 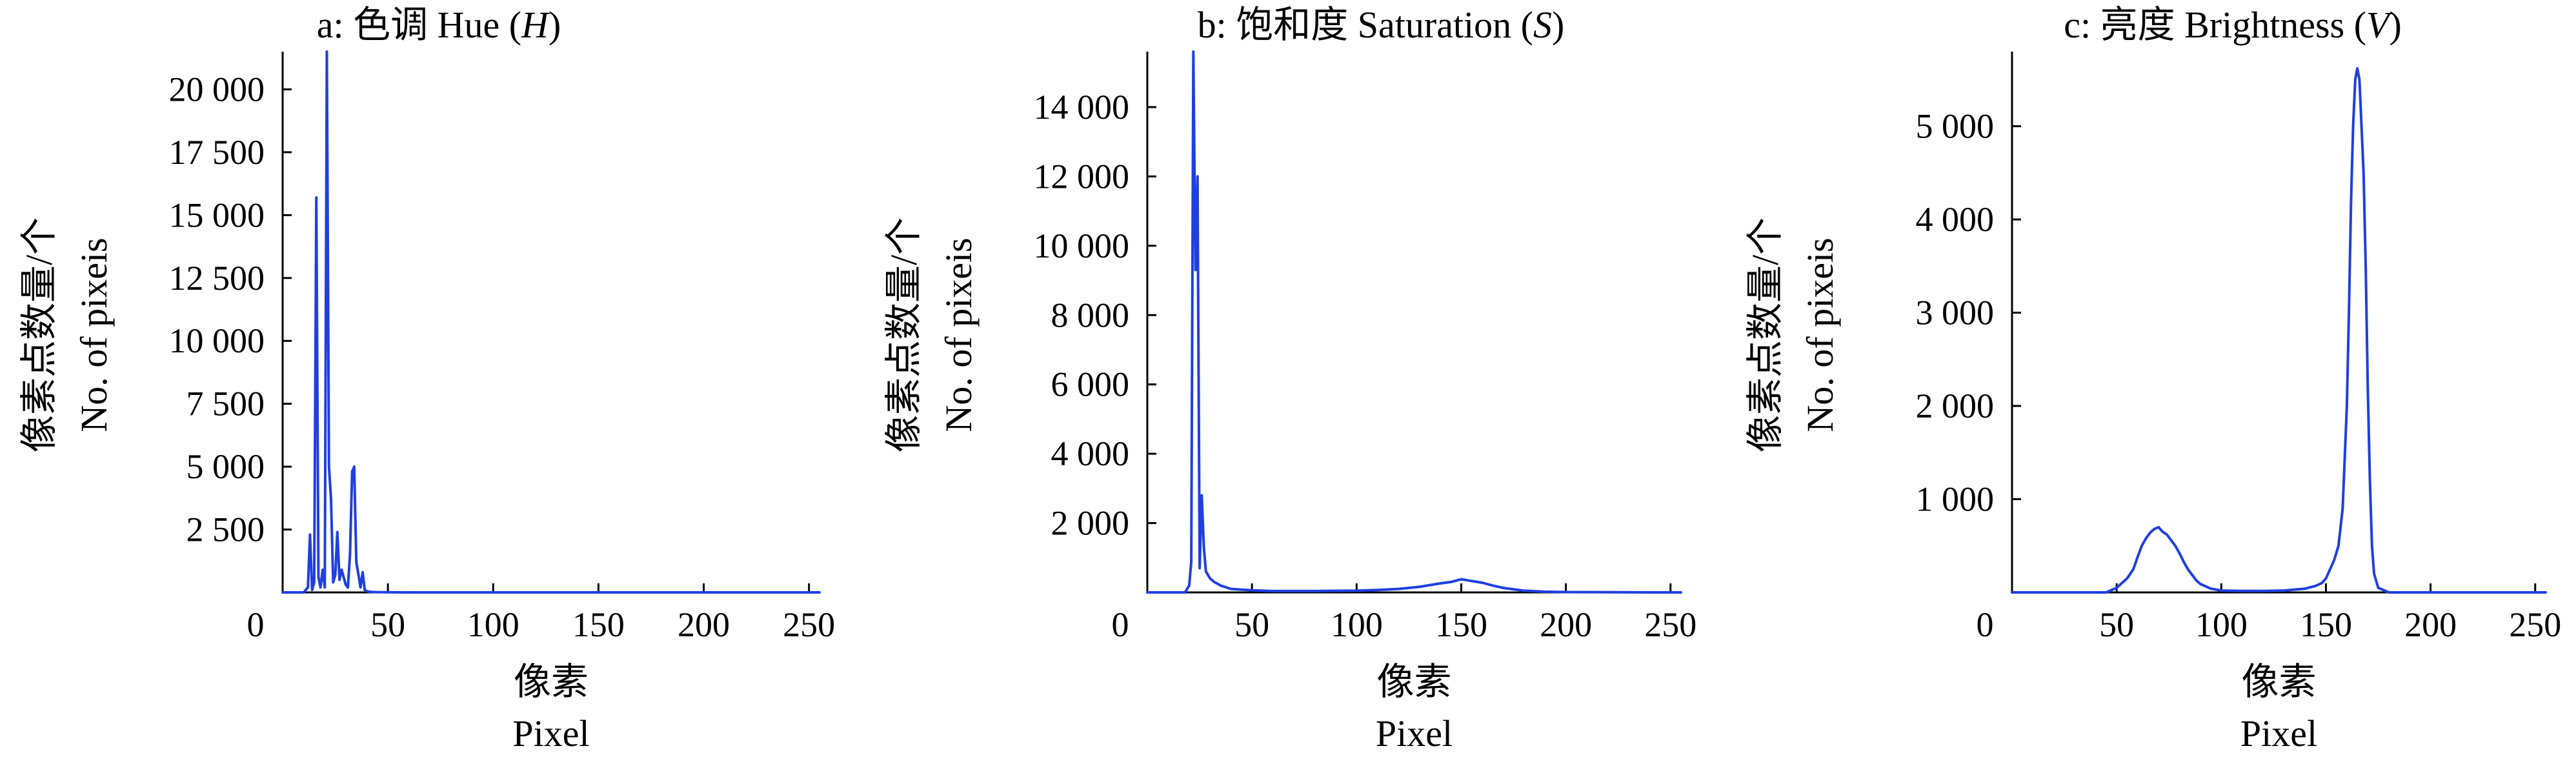 I want to click on title-variable: V, so click(x=2379, y=25).